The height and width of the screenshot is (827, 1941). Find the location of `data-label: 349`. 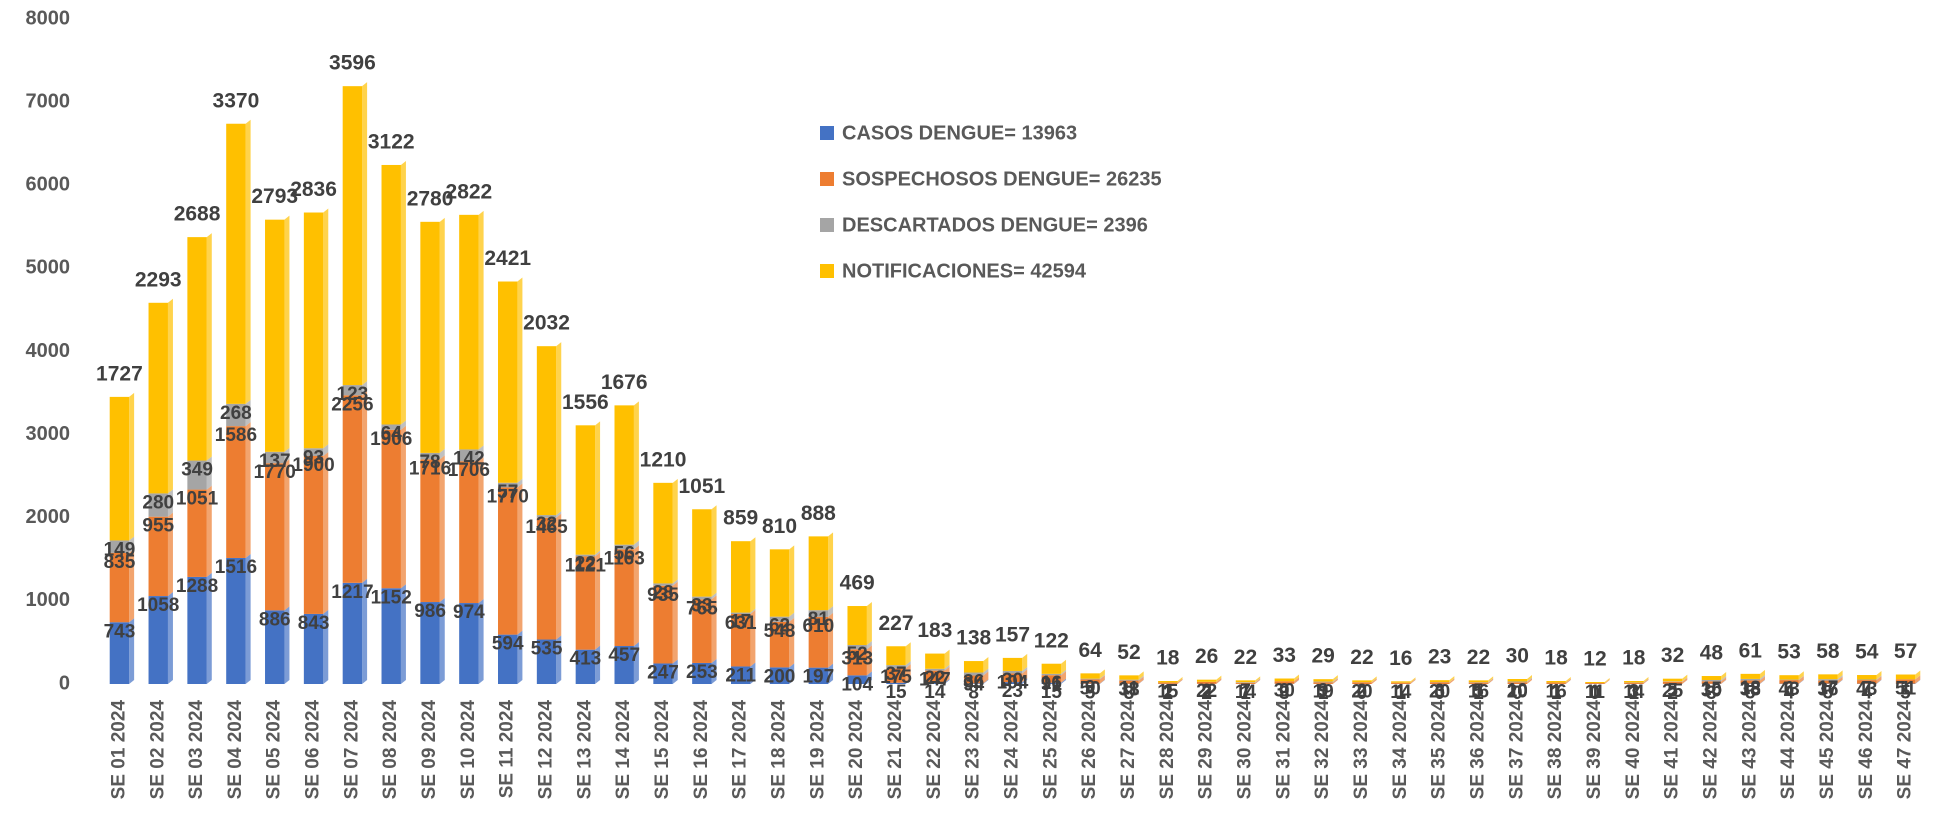

data-label: 349 is located at coordinates (197, 470).